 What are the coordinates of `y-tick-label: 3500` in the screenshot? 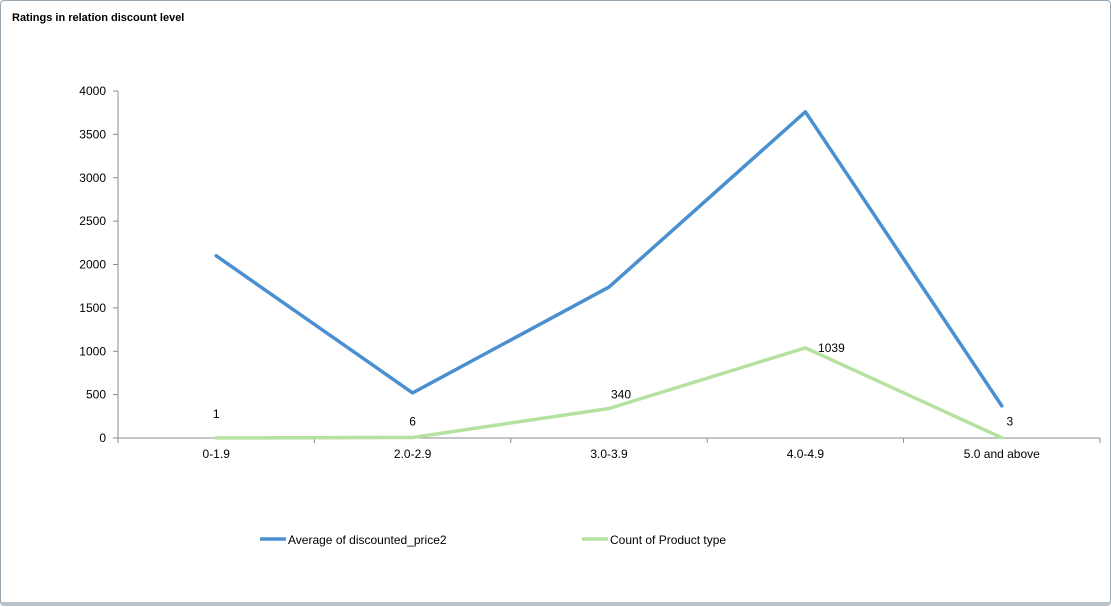 It's located at (92, 134).